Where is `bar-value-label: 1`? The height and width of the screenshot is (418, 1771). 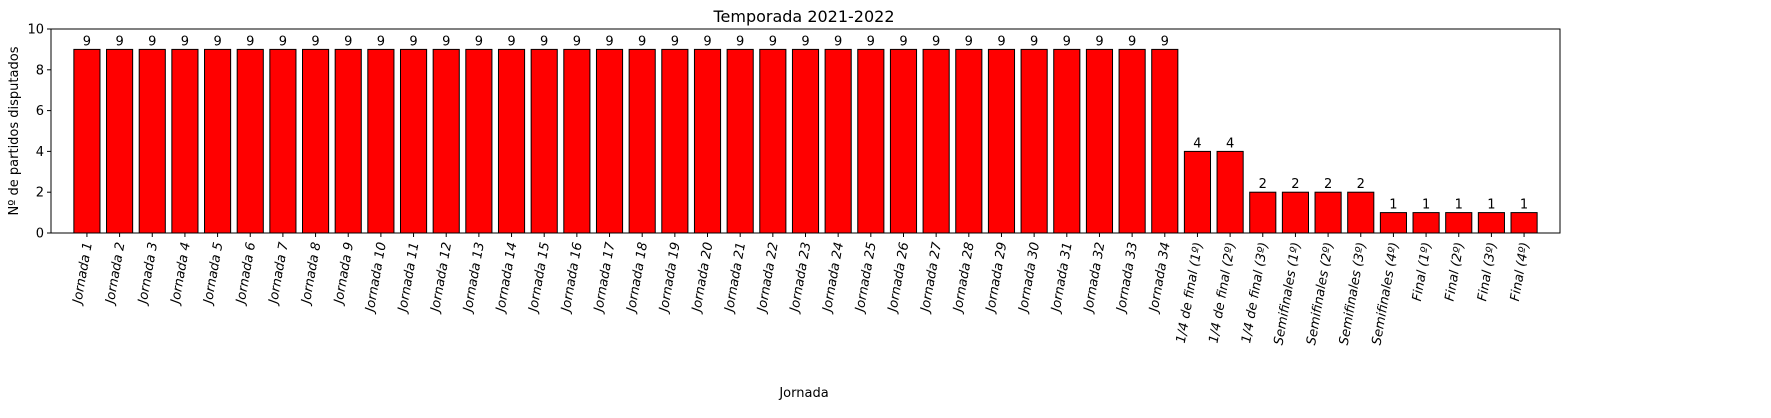
bar-value-label: 1 is located at coordinates (1426, 205).